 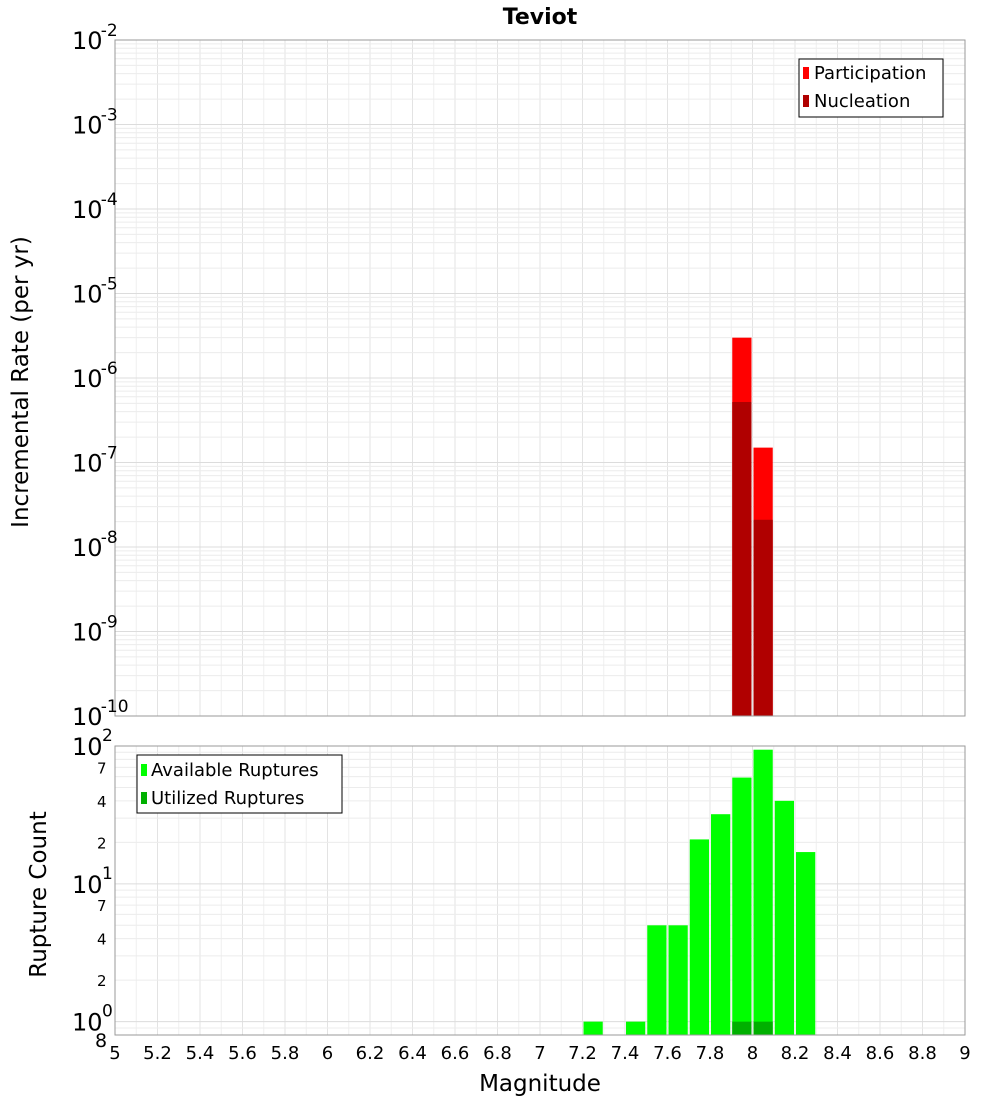 I want to click on x-tick-label: 8, so click(x=752, y=1053).